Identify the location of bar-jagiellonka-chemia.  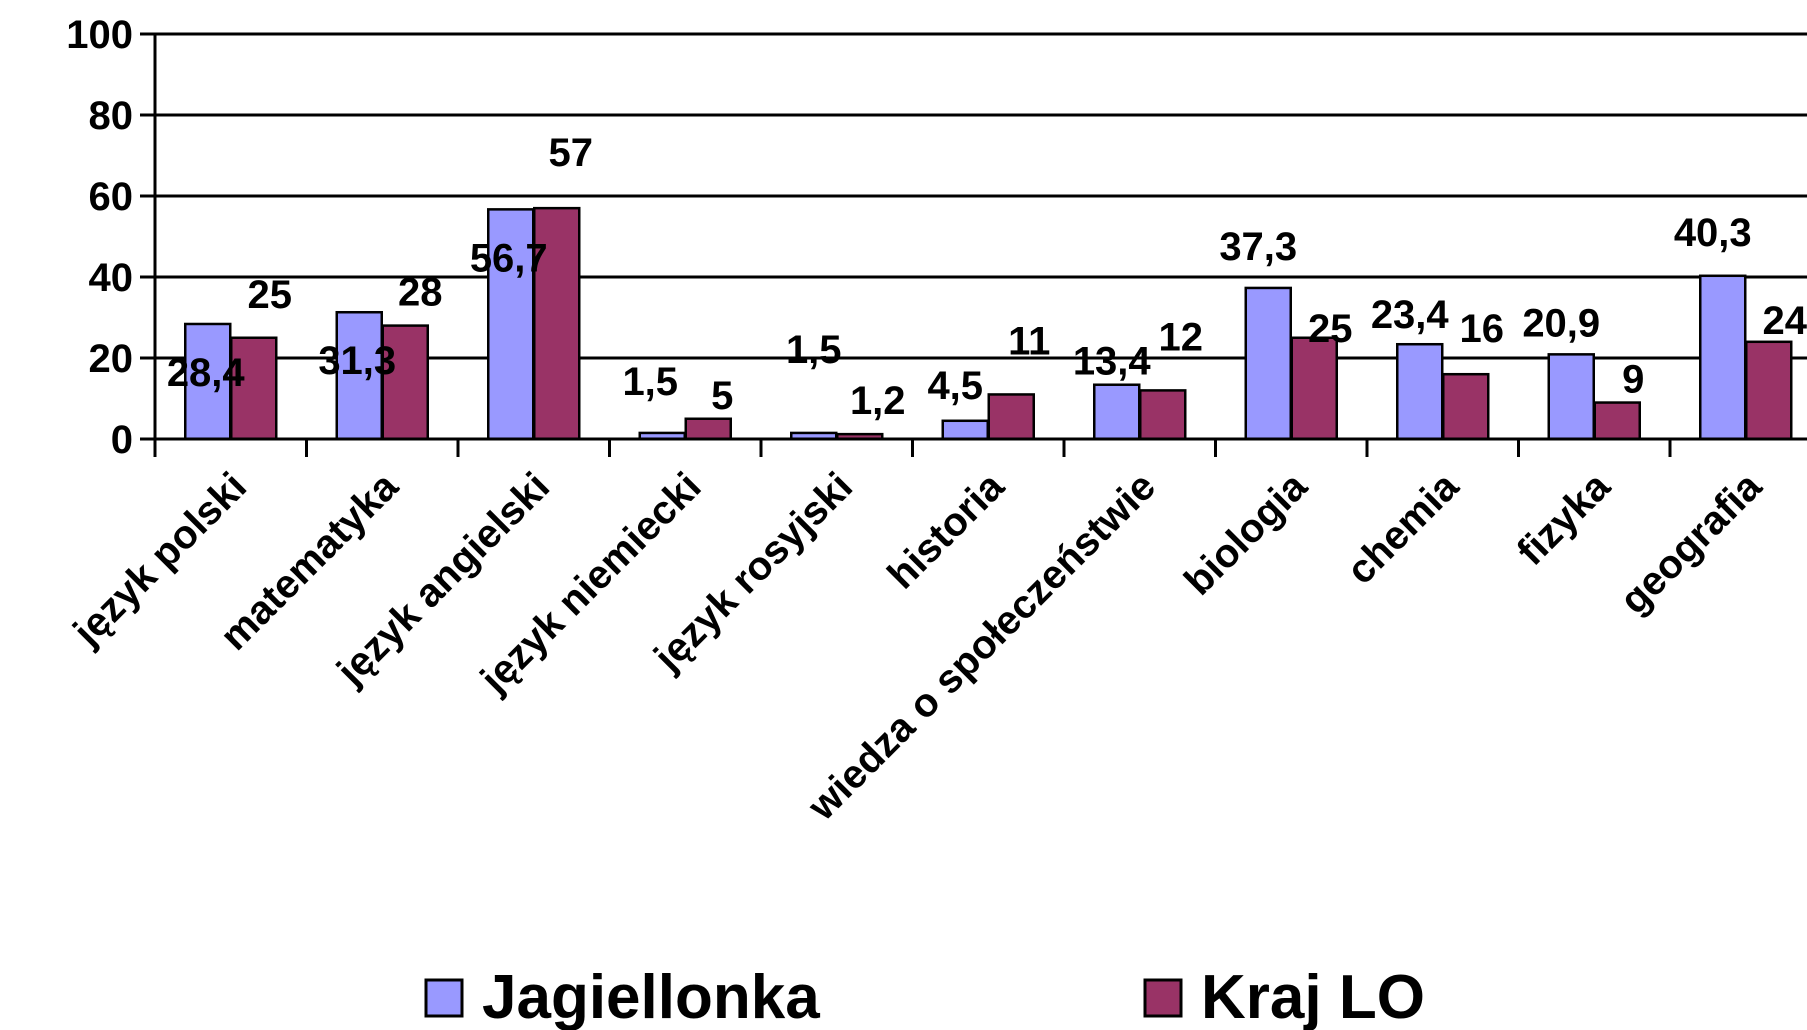
(1420, 391).